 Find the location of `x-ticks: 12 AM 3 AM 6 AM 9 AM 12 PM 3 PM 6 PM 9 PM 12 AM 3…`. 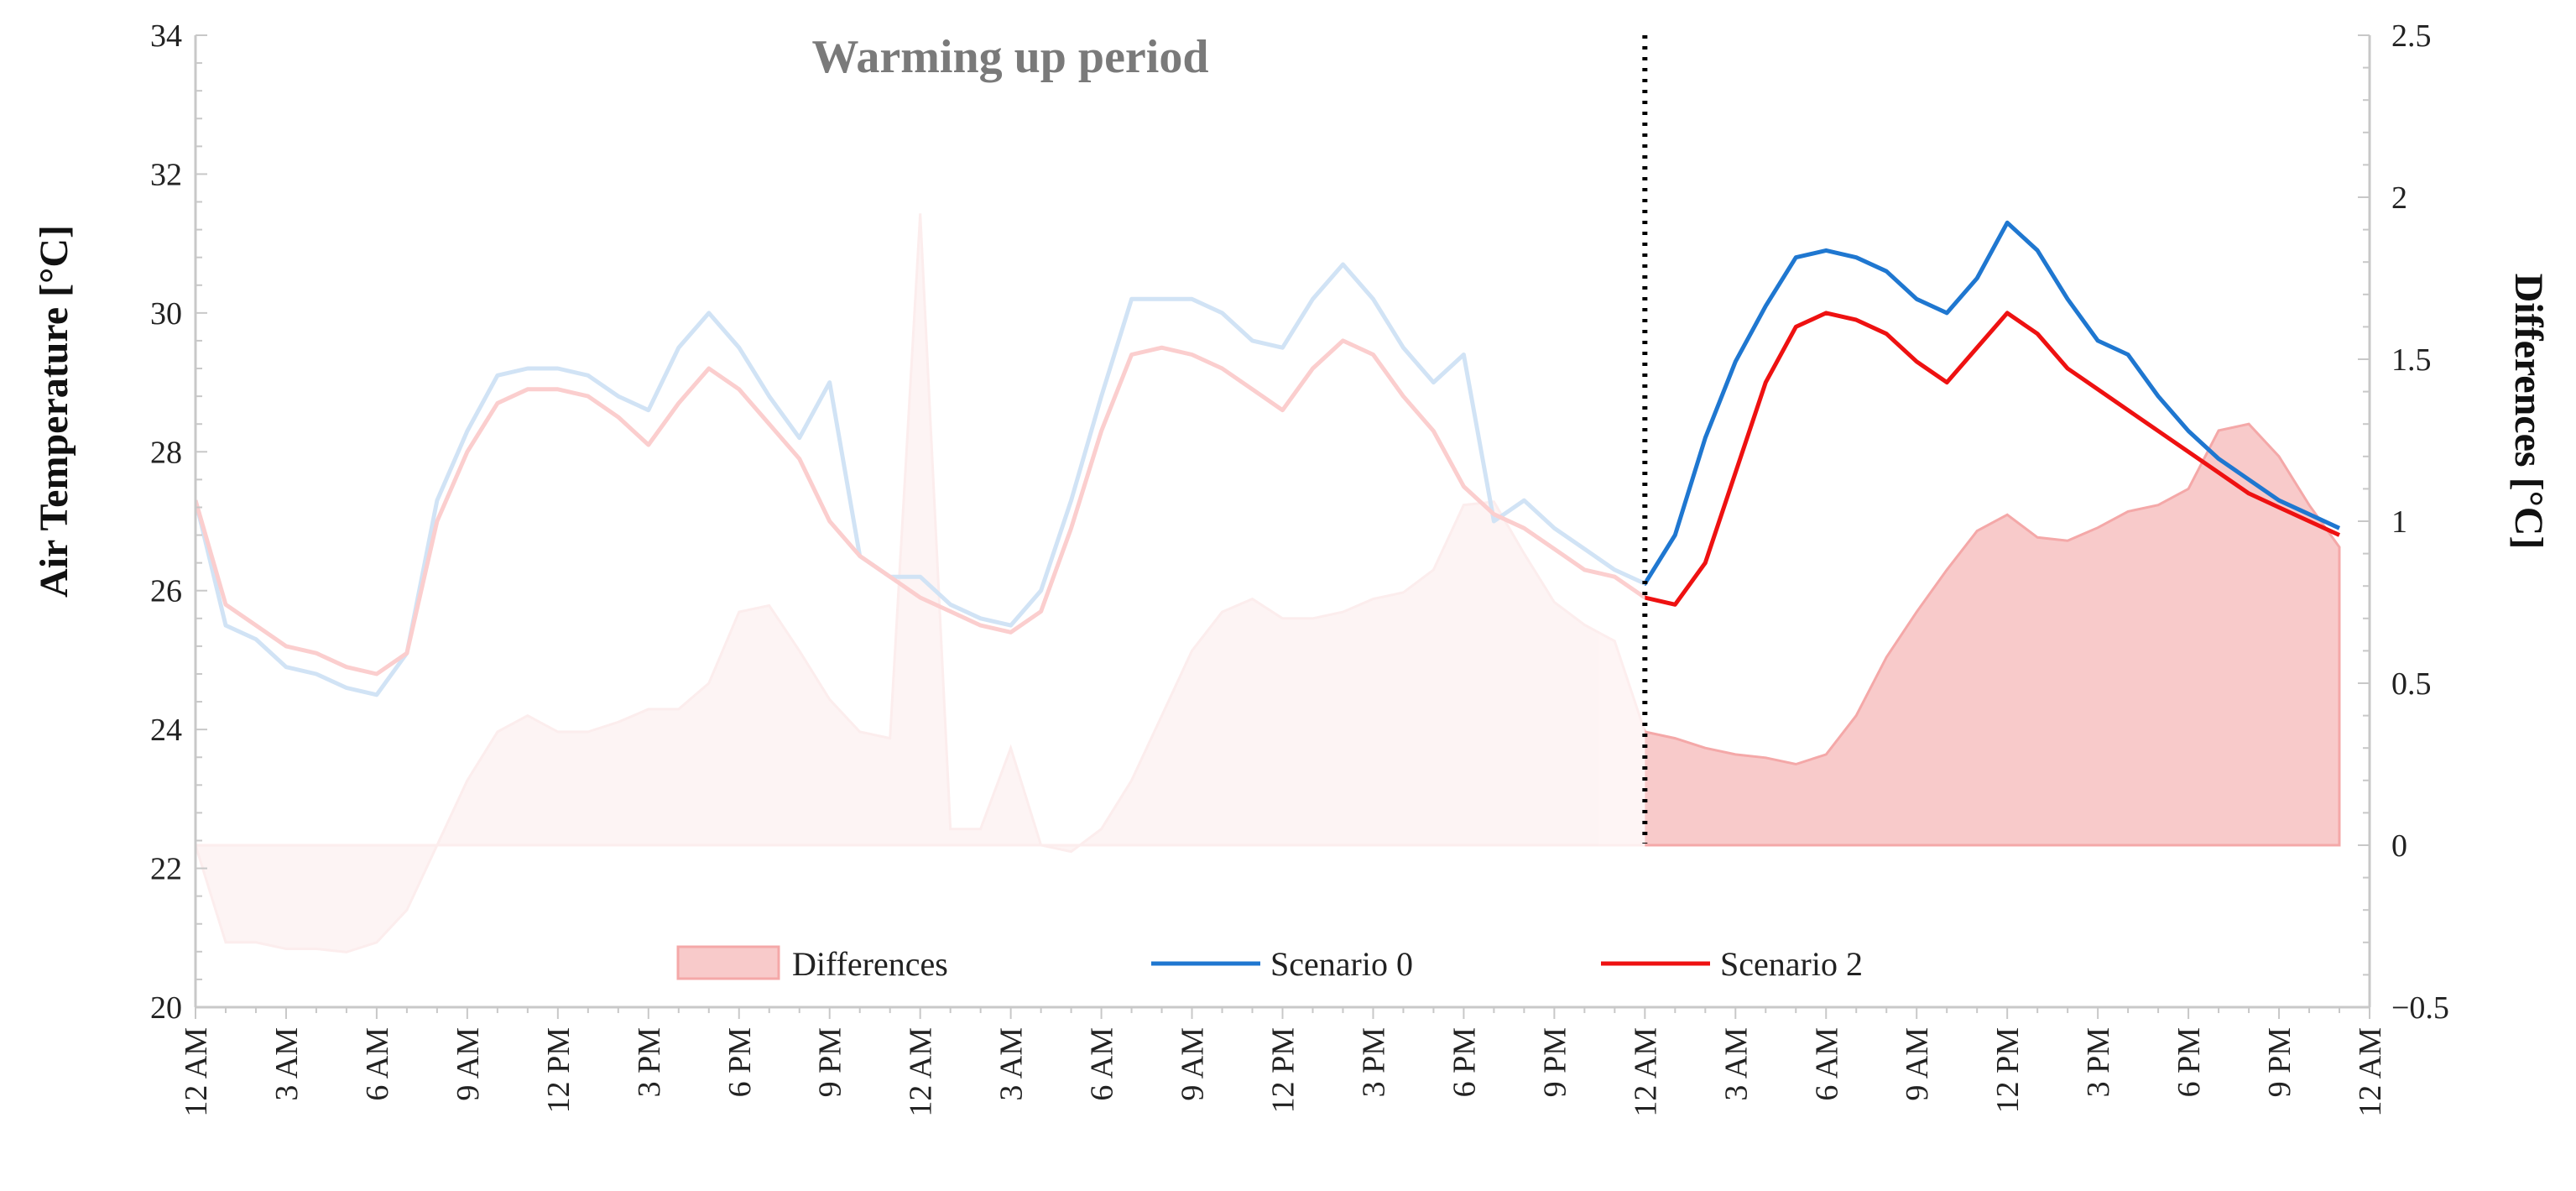

x-ticks: 12 AM 3 AM 6 AM 9 AM 12 PM 3 PM 6 PM 9 PM 12 AM 3… is located at coordinates (1283, 1062).